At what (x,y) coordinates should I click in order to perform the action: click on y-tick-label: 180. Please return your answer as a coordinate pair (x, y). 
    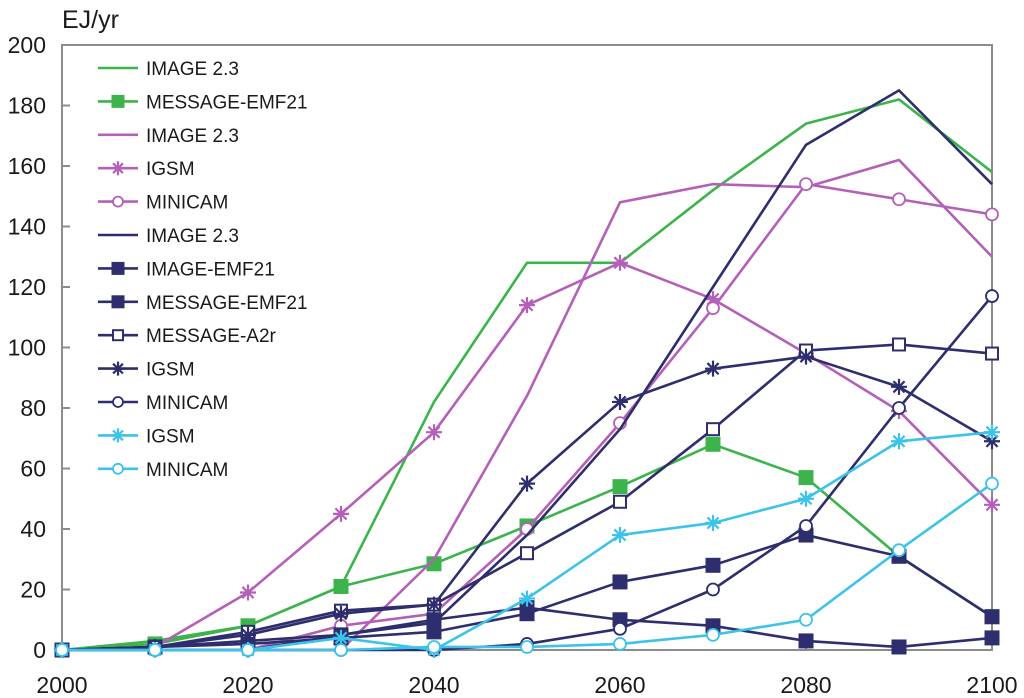
    Looking at the image, I should click on (27, 106).